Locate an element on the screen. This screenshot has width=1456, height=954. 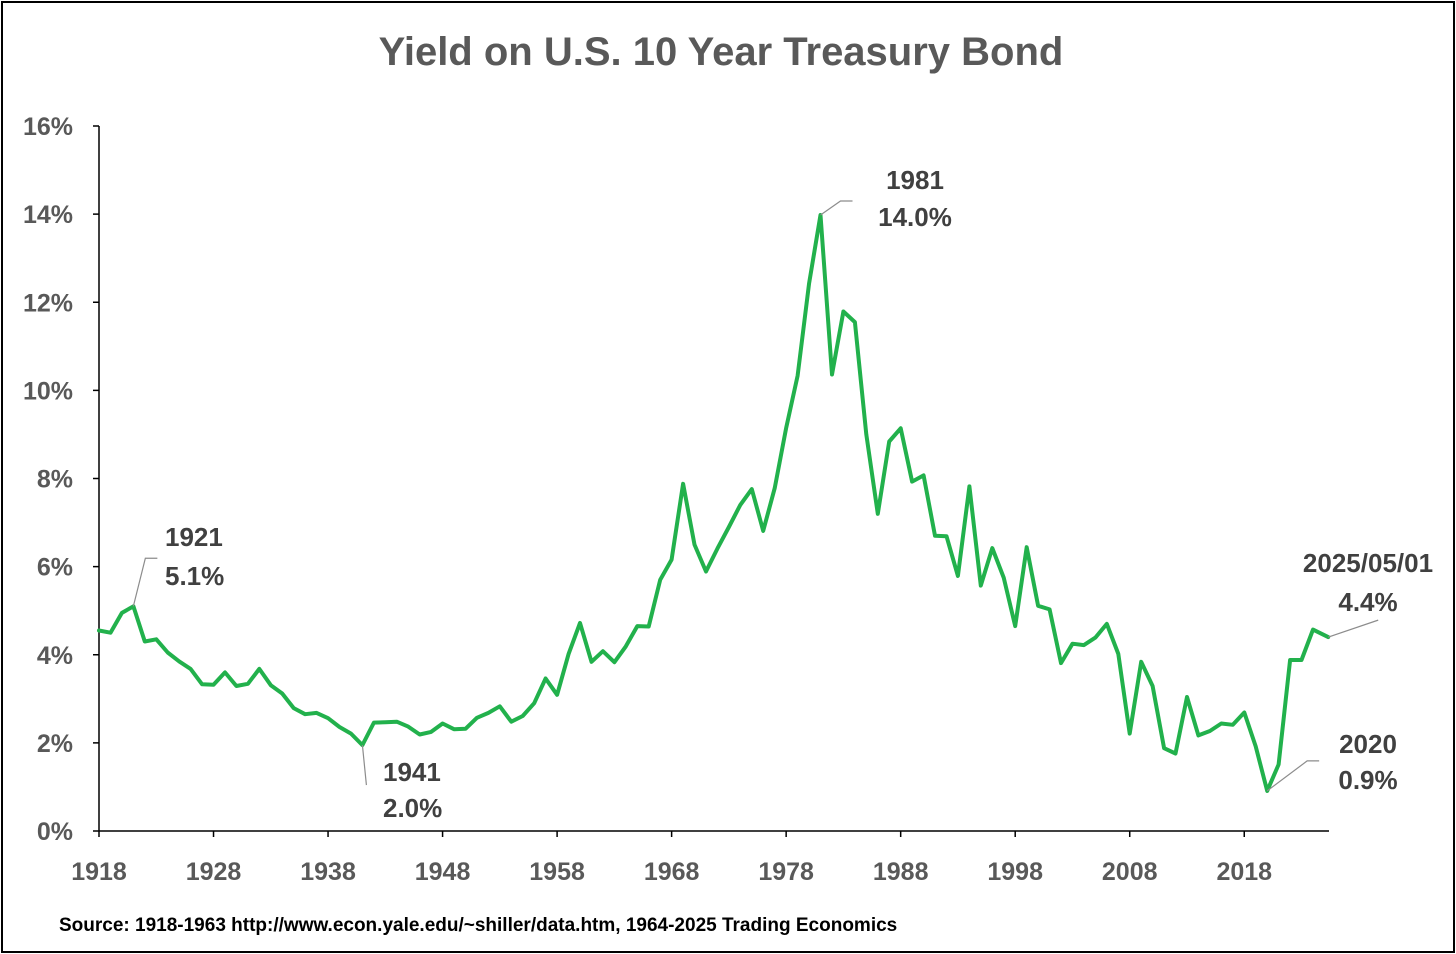
x-tick-label: 1958 is located at coordinates (557, 872).